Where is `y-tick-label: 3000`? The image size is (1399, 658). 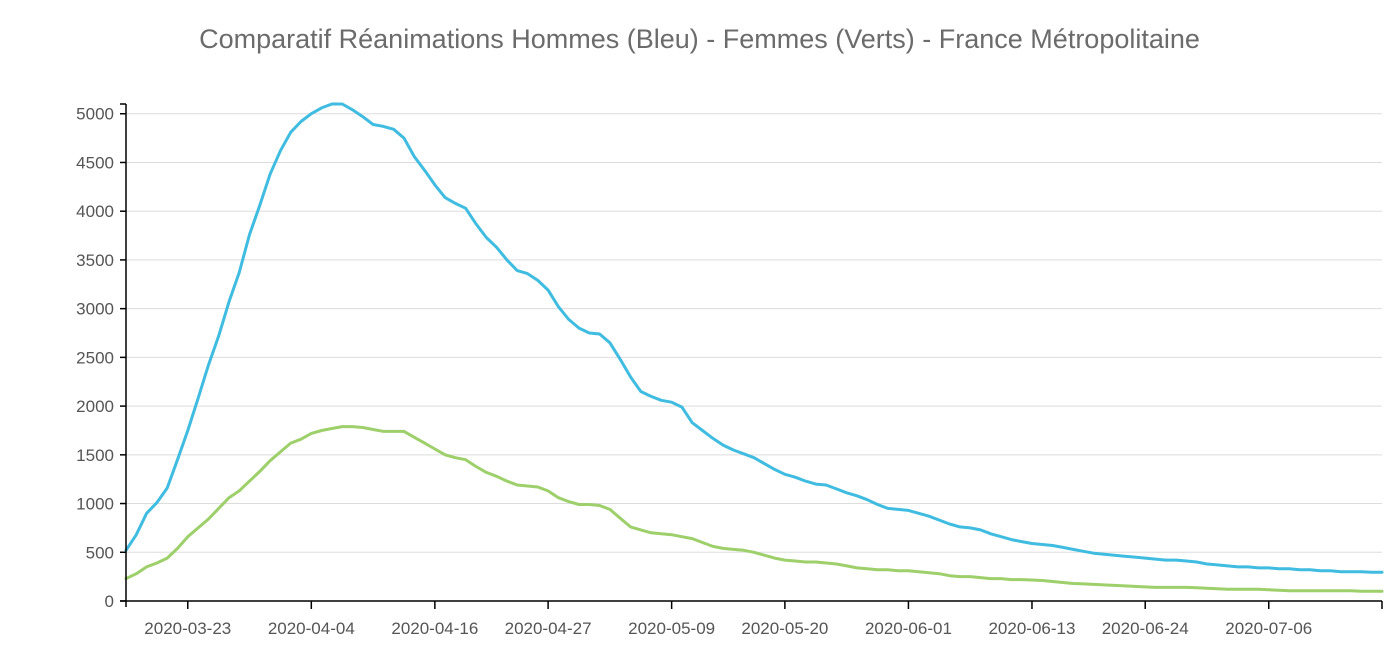
y-tick-label: 3000 is located at coordinates (95, 309).